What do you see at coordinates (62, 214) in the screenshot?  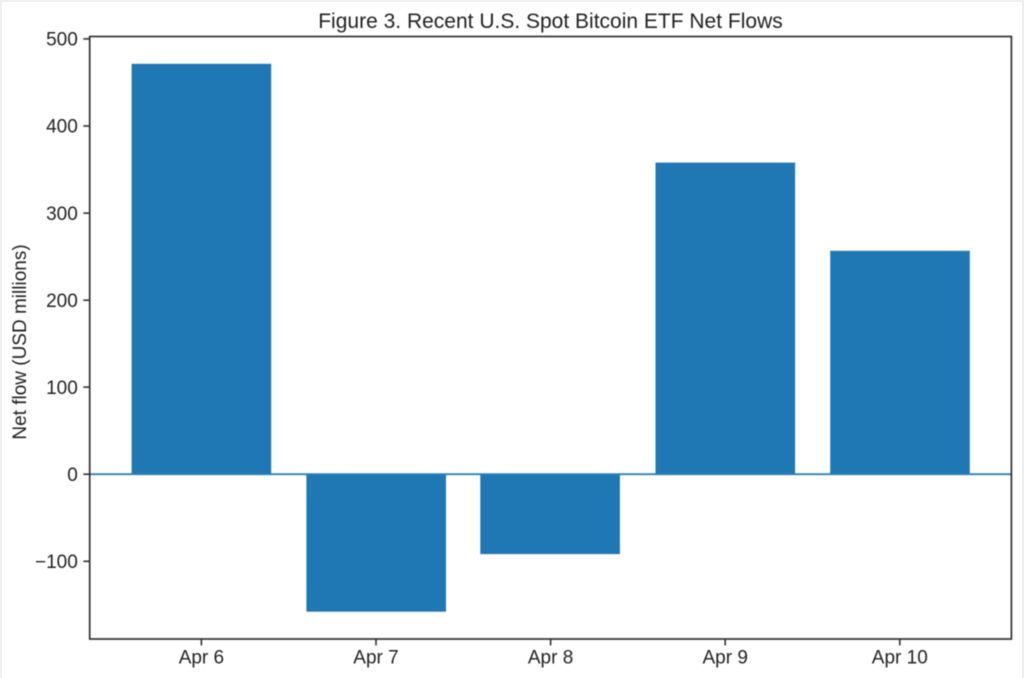 I see `svg-text: 300` at bounding box center [62, 214].